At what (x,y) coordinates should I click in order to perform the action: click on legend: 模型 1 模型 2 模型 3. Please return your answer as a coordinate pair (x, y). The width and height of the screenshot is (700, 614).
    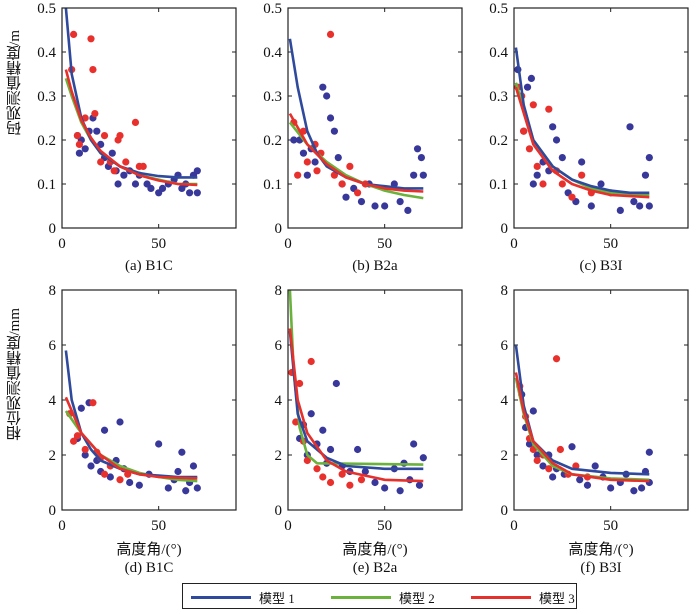
    Looking at the image, I should click on (379, 596).